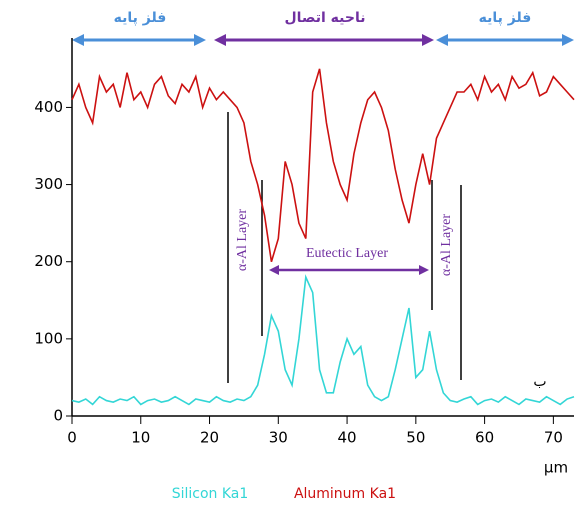 The width and height of the screenshot is (575, 505). What do you see at coordinates (539, 382) in the screenshot?
I see `annotation: ب` at bounding box center [539, 382].